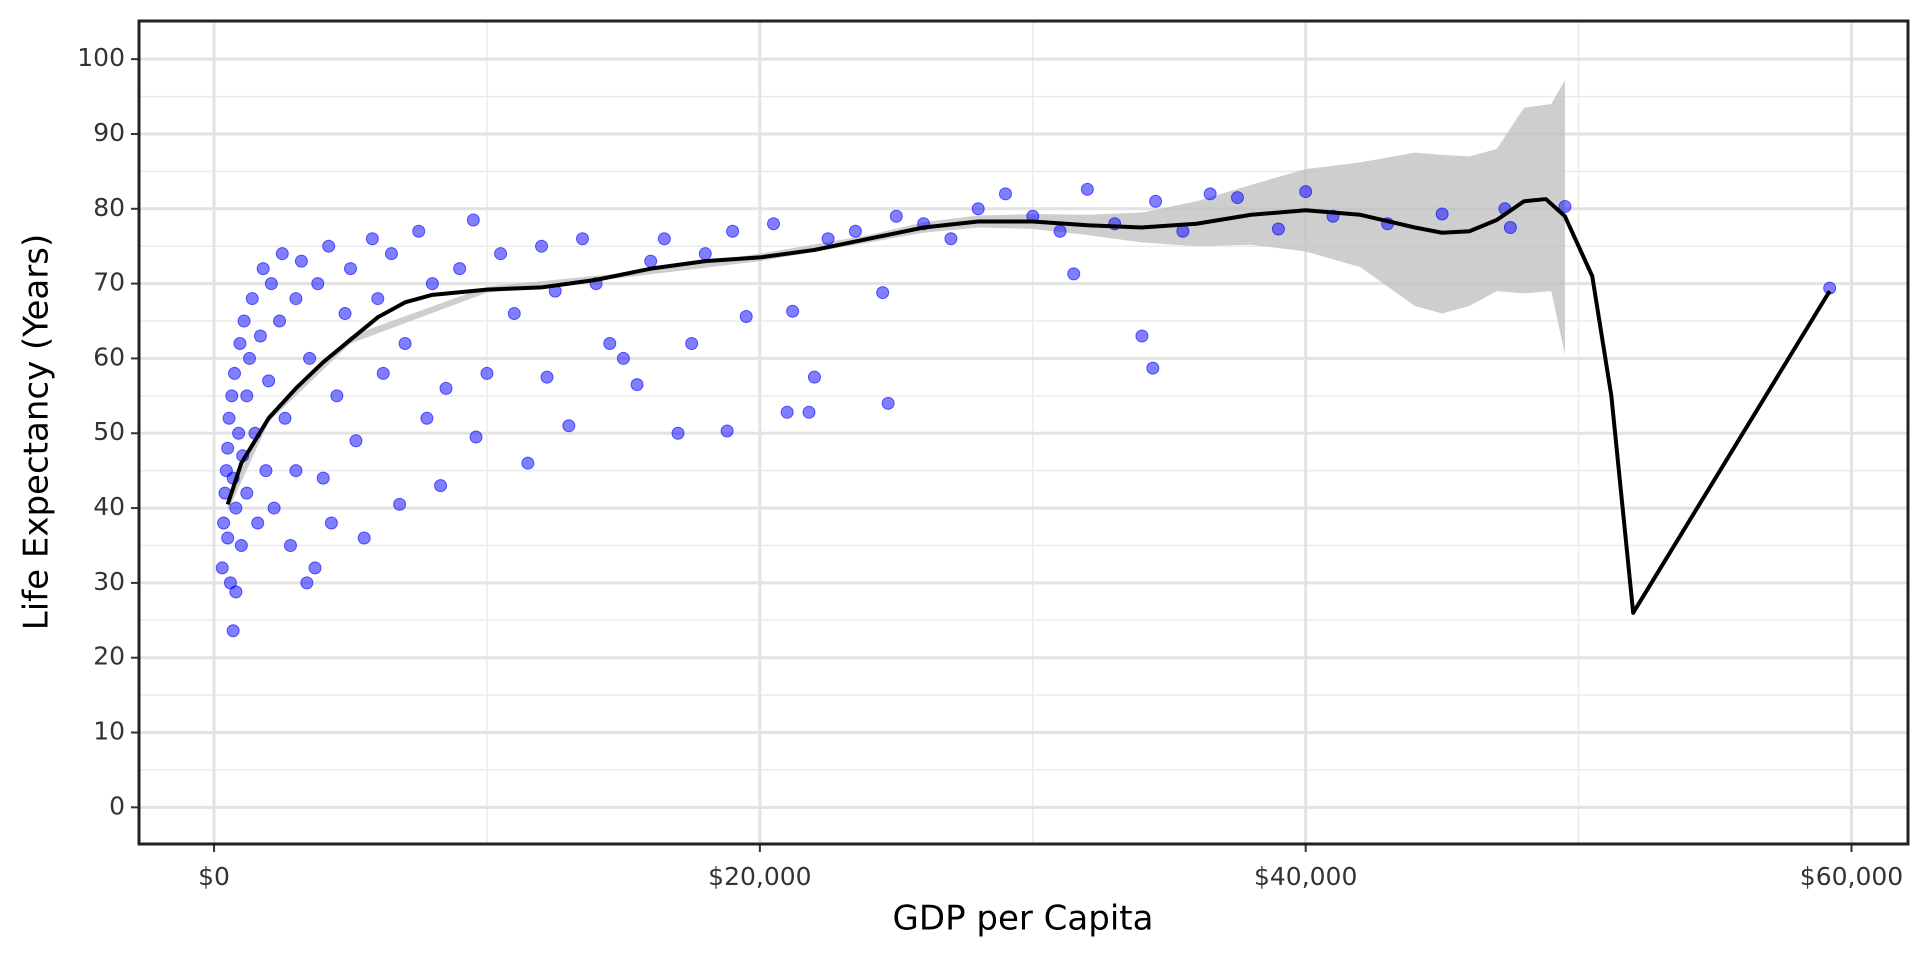 Image resolution: width=1920 pixels, height=960 pixels. What do you see at coordinates (109, 282) in the screenshot?
I see `y-tick-label: 70` at bounding box center [109, 282].